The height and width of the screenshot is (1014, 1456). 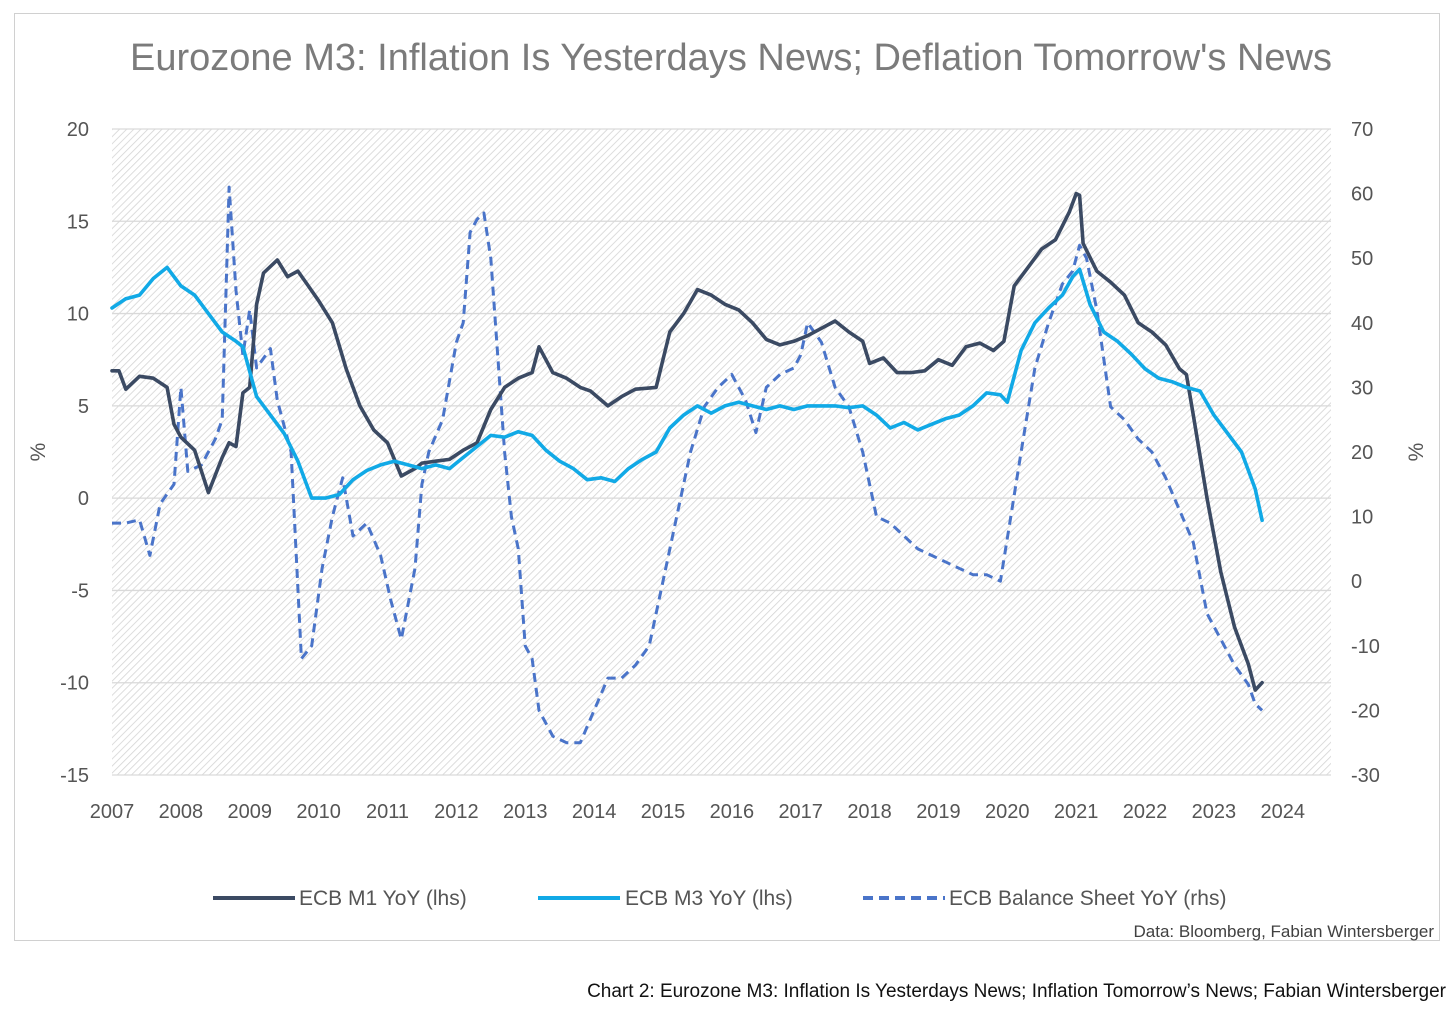 What do you see at coordinates (78, 222) in the screenshot?
I see `left-tick-label: 15` at bounding box center [78, 222].